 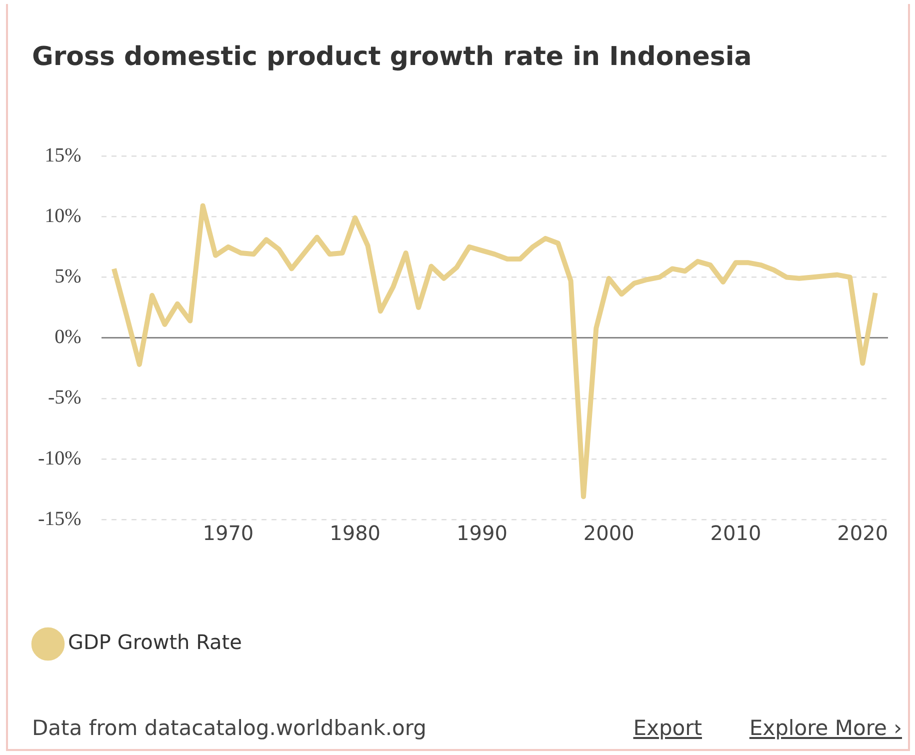 What do you see at coordinates (736, 532) in the screenshot?
I see `x-tick-label: 2010` at bounding box center [736, 532].